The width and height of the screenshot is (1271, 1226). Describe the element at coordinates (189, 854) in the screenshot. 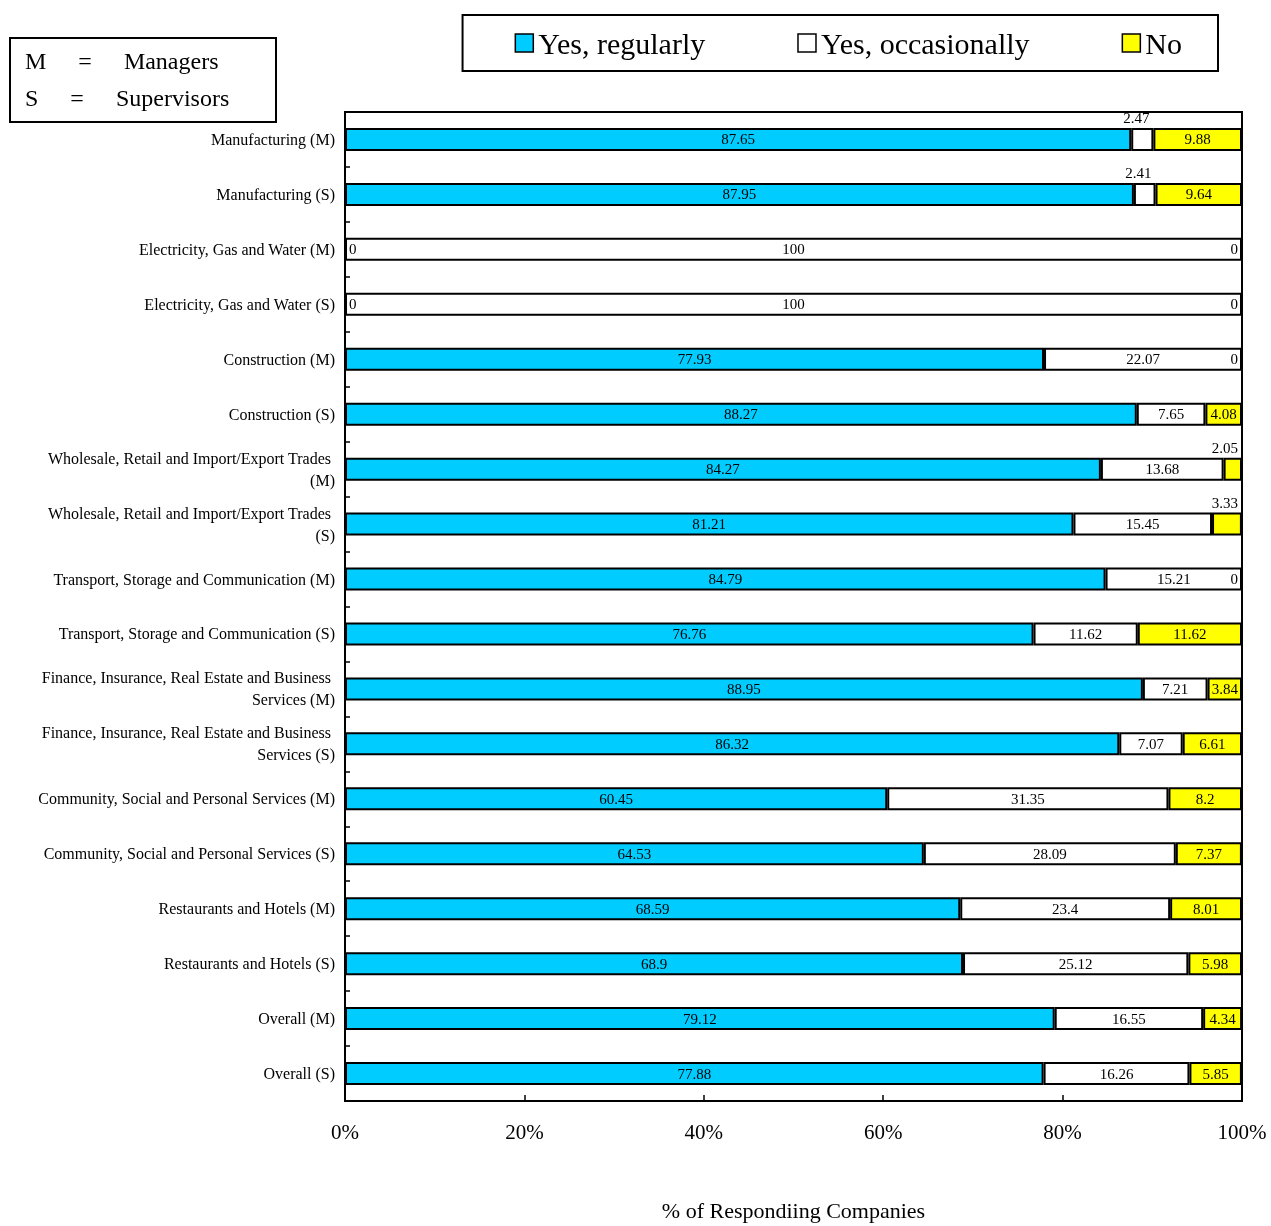

I see `y-tick-label: Community, Social and Personal Services (S)` at that location.